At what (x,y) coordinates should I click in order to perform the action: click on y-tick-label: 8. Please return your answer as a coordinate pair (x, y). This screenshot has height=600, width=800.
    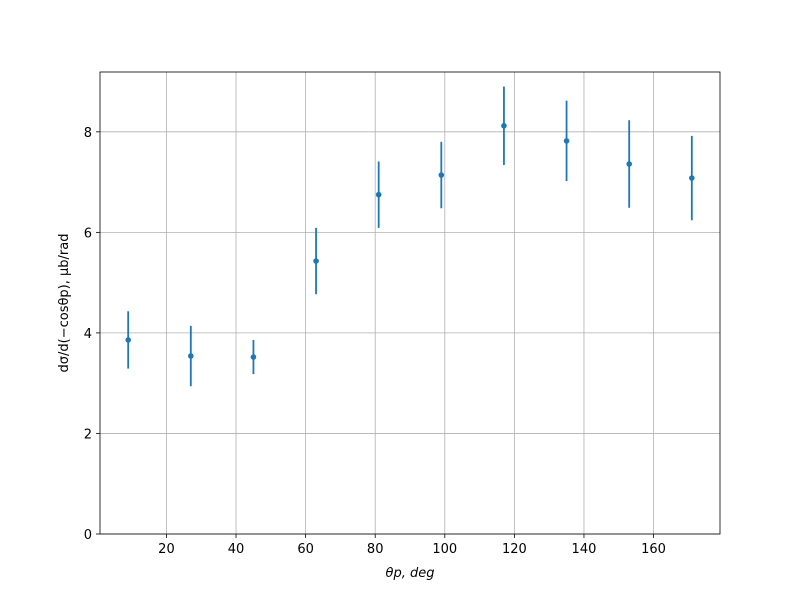
    Looking at the image, I should click on (88, 133).